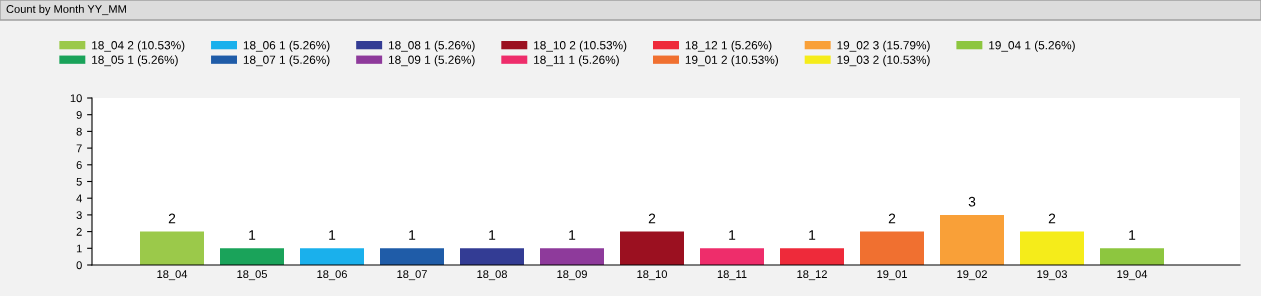 This screenshot has height=296, width=1261. What do you see at coordinates (492, 275) in the screenshot?
I see `x-tick-label: 18_08` at bounding box center [492, 275].